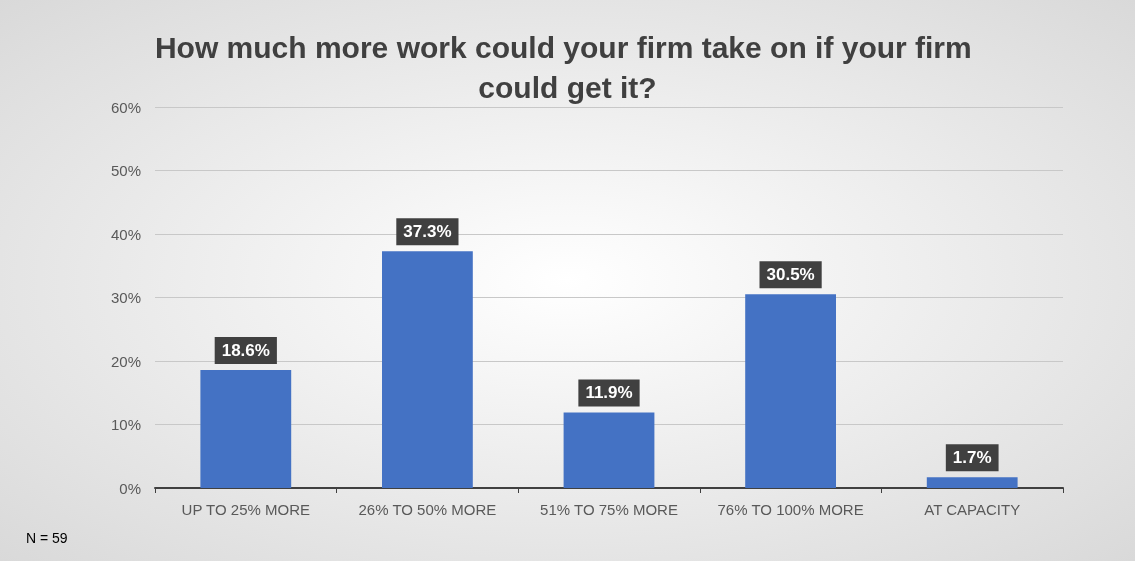 This screenshot has width=1135, height=561. Describe the element at coordinates (125, 297) in the screenshot. I see `y-tick-label: 30%` at that location.